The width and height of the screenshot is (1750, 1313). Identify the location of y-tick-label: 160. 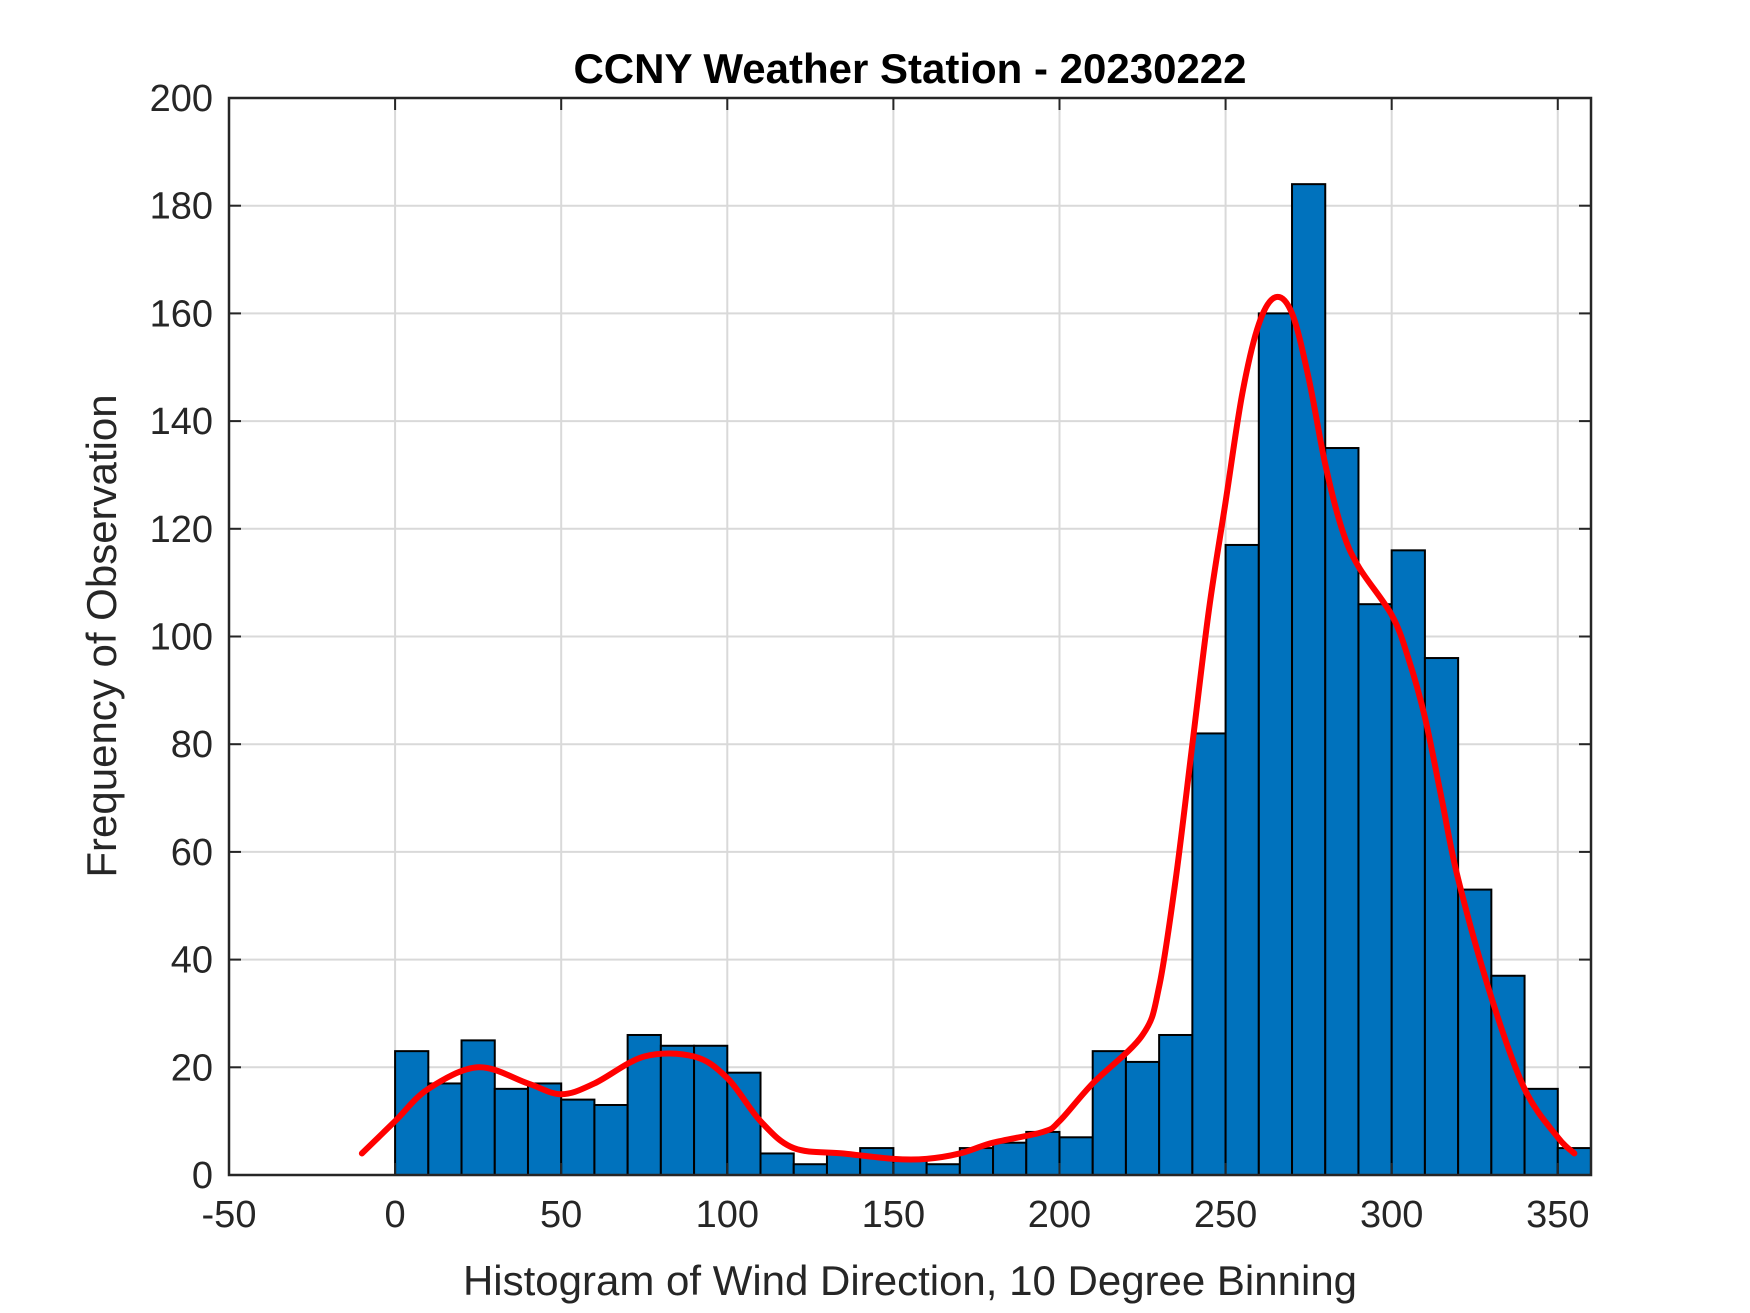
(181, 314).